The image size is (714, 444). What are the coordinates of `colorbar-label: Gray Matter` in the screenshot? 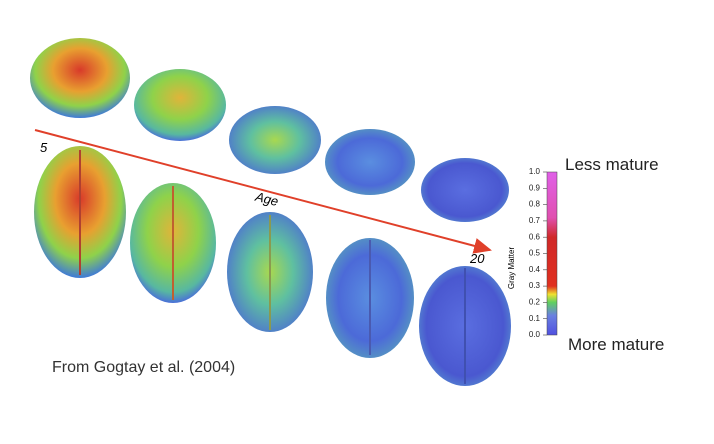 It's located at (511, 268).